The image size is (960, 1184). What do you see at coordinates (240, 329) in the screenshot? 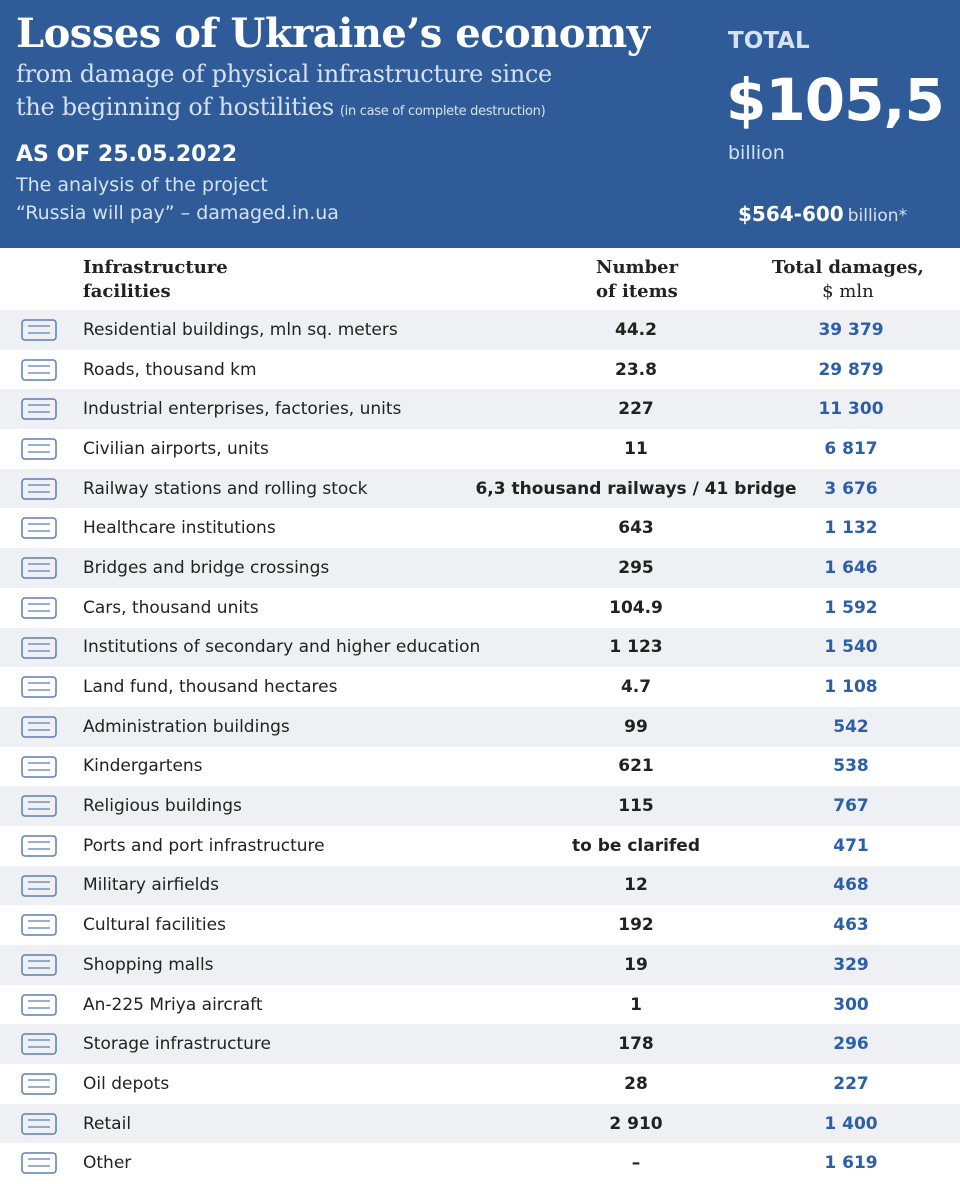
I see `row-label: Residential buildings, mln sq. meters` at bounding box center [240, 329].